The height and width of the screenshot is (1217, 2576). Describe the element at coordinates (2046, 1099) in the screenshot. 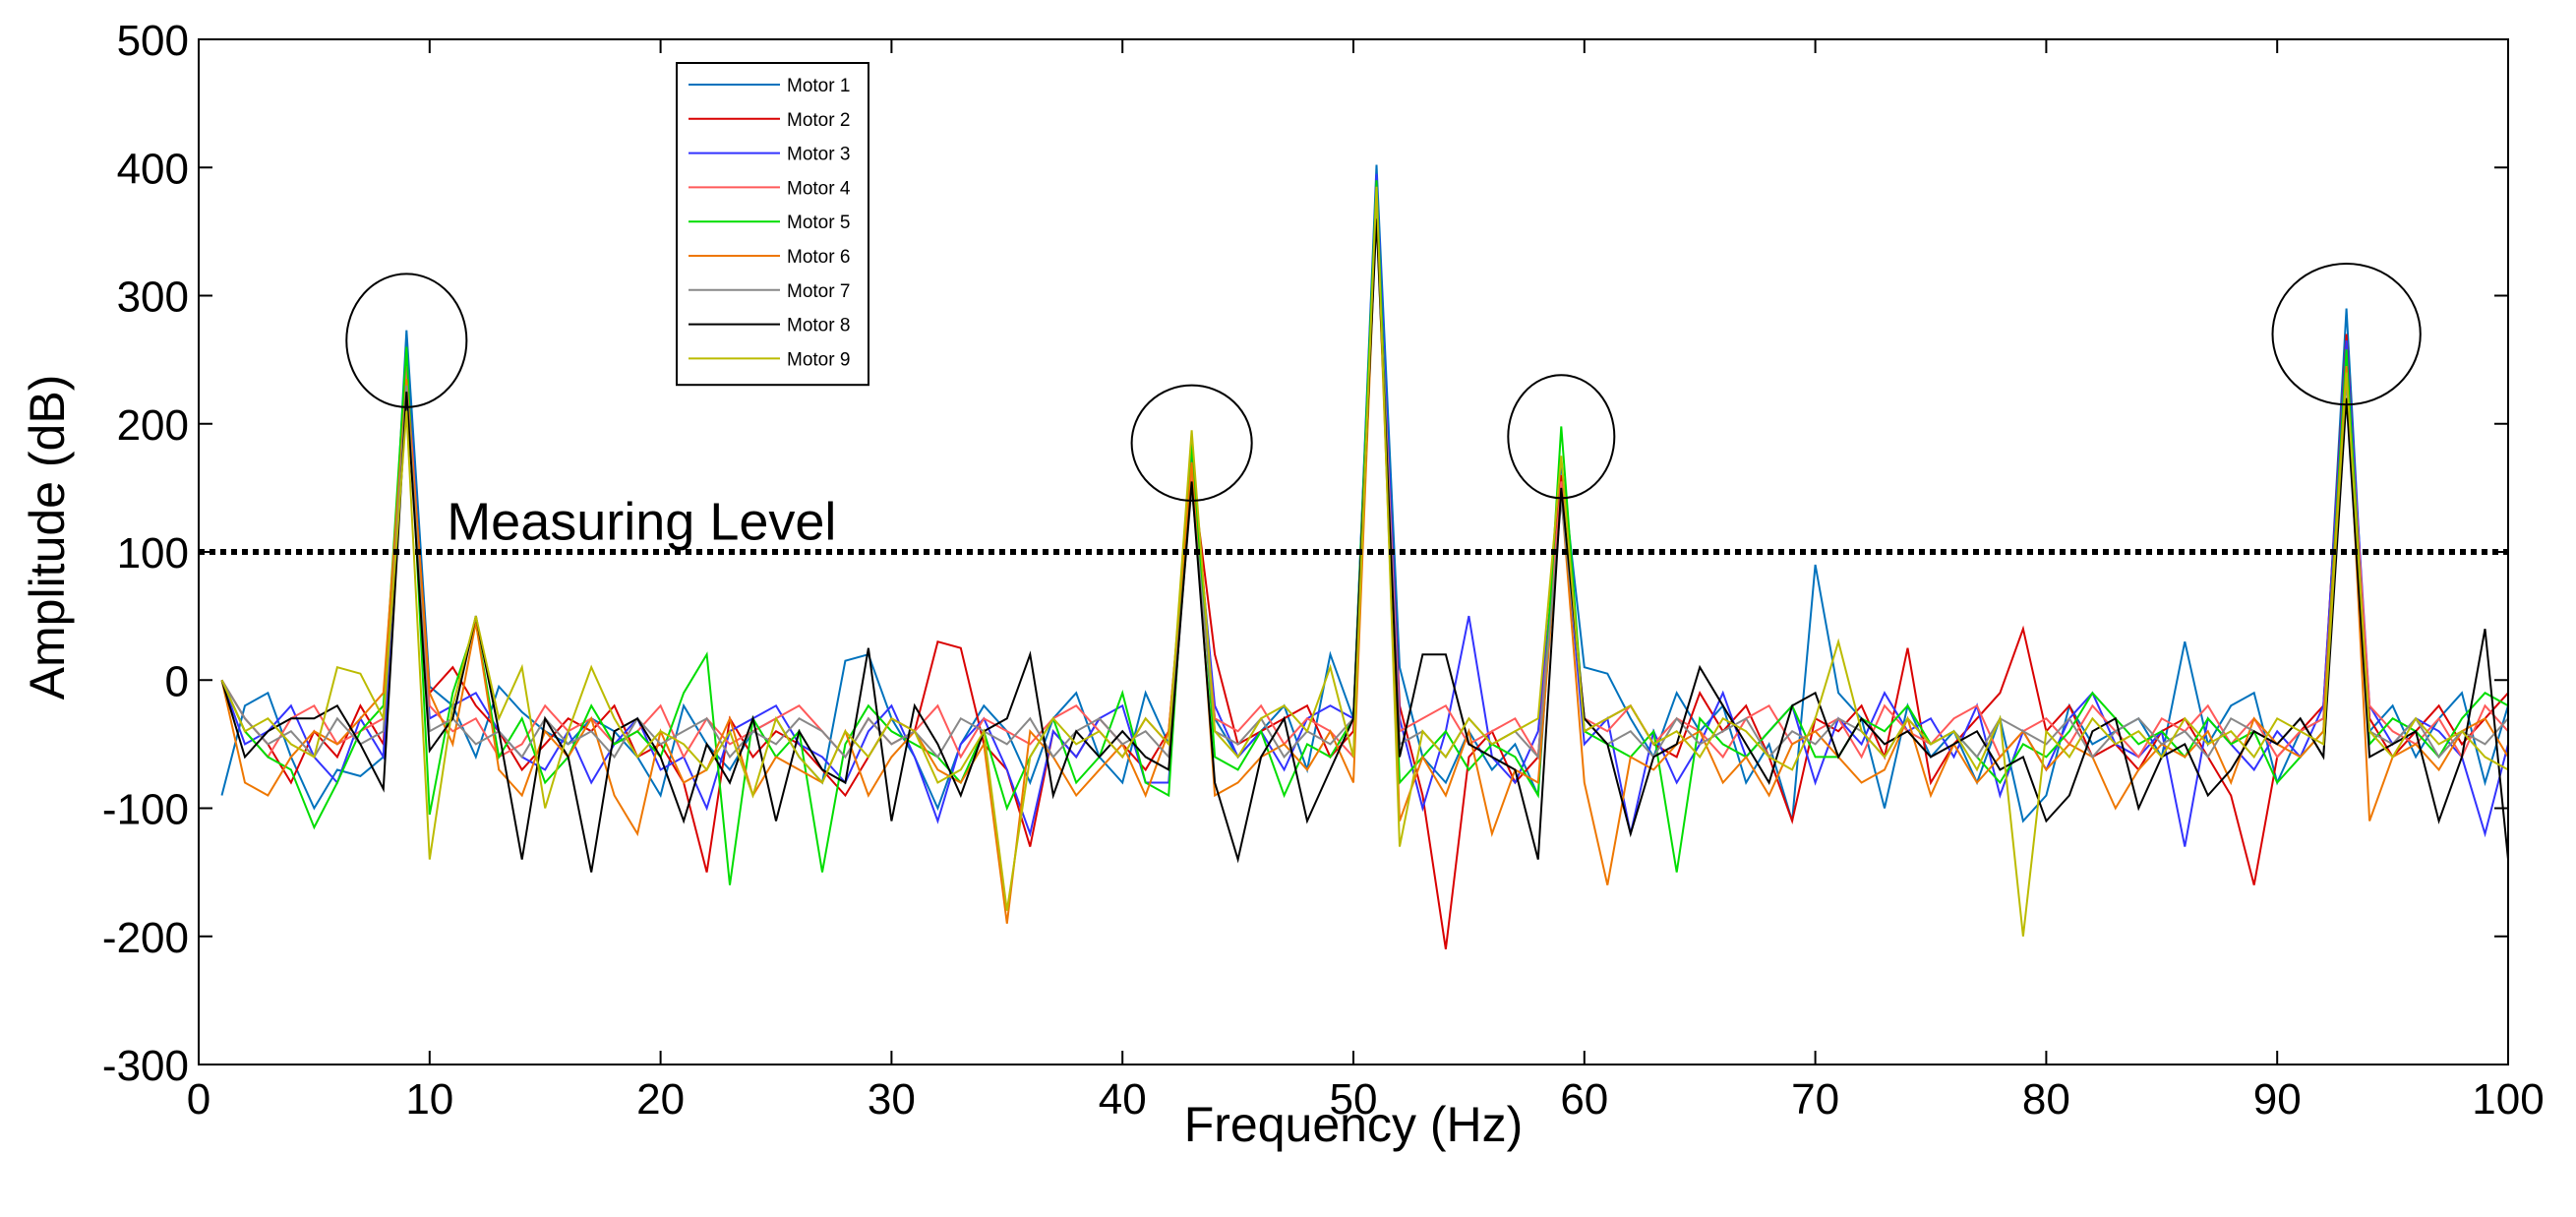

I see `x-tick-label: 80` at that location.